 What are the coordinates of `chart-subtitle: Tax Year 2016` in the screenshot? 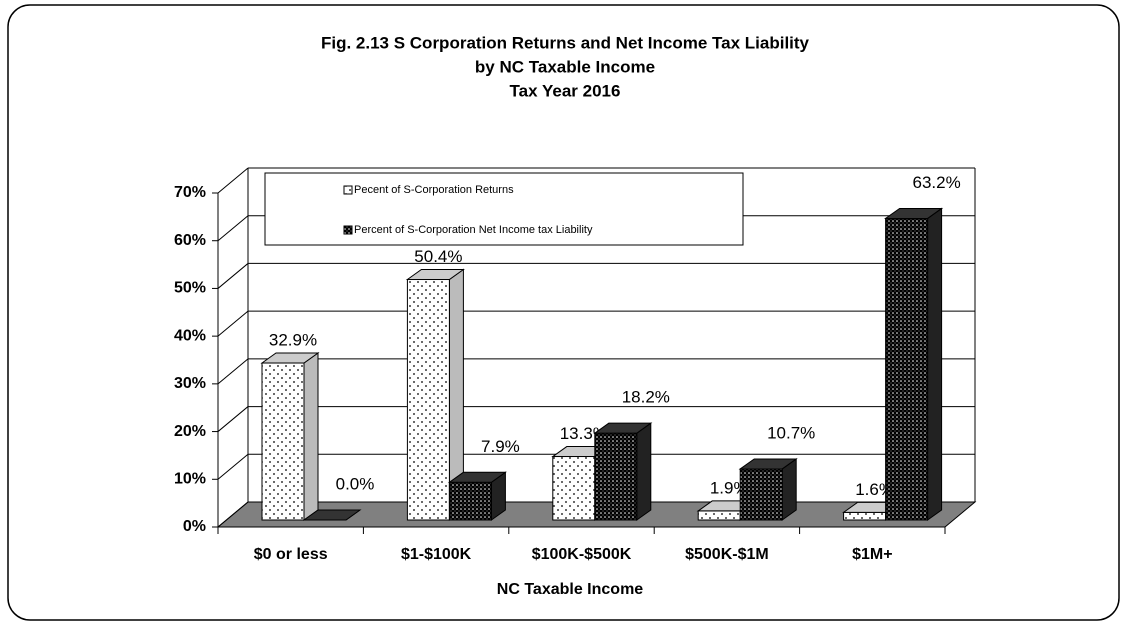 It's located at (565, 90).